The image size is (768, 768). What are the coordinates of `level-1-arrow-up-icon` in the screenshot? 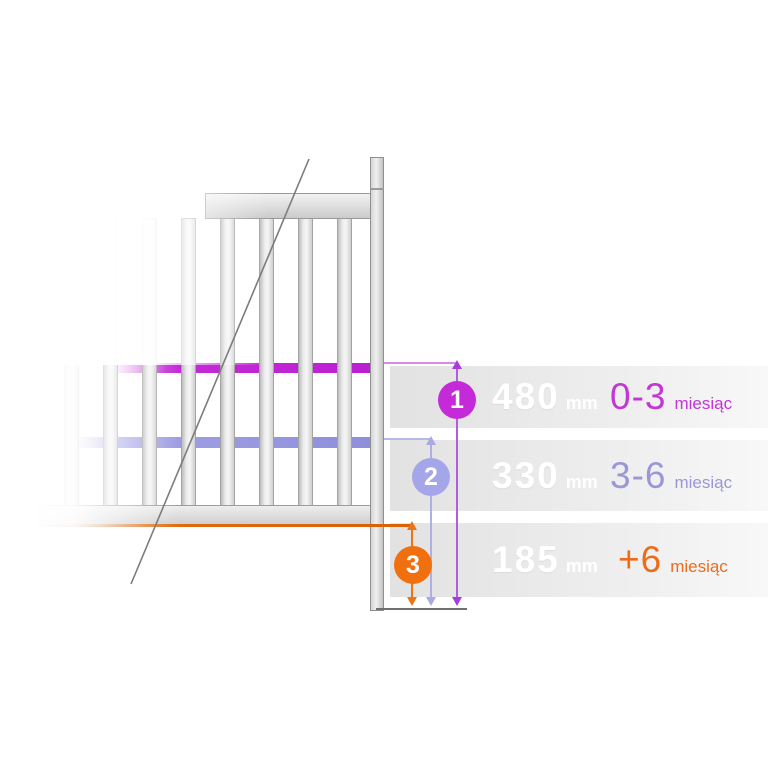 It's located at (457, 364).